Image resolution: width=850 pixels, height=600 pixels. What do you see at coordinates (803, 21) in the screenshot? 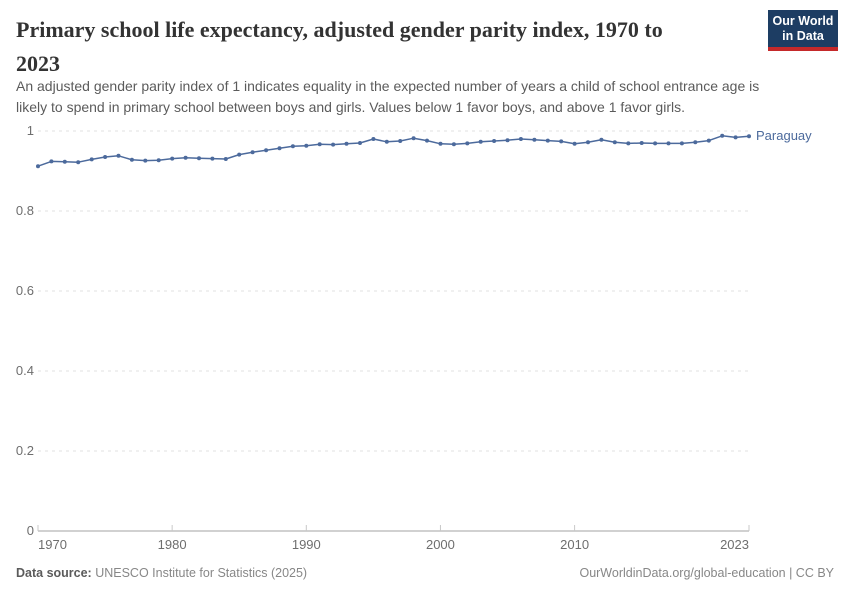
I see `owid-logo-line1: Our World` at bounding box center [803, 21].